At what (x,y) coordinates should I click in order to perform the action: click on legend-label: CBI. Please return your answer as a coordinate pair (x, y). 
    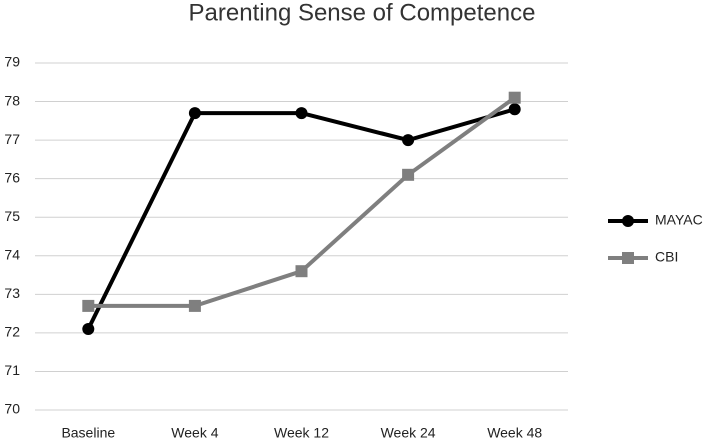
    Looking at the image, I should click on (666, 257).